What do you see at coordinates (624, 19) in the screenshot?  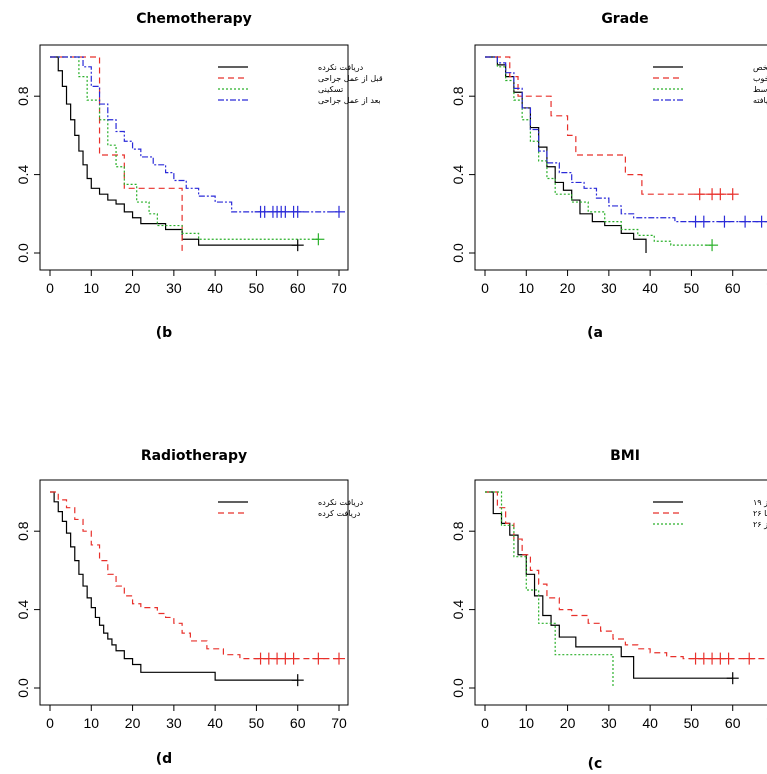 I see `chart-title: Grade` at bounding box center [624, 19].